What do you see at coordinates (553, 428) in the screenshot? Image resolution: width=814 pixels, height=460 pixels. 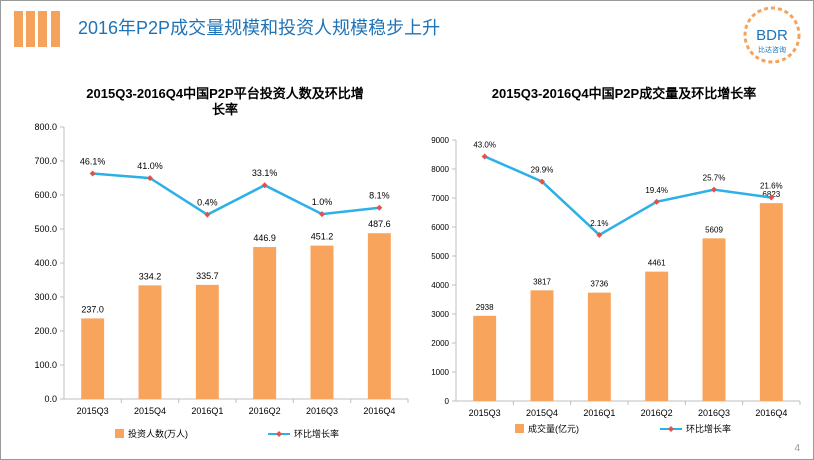 I see `legend-bar-label: 成交量(亿元)` at bounding box center [553, 428].